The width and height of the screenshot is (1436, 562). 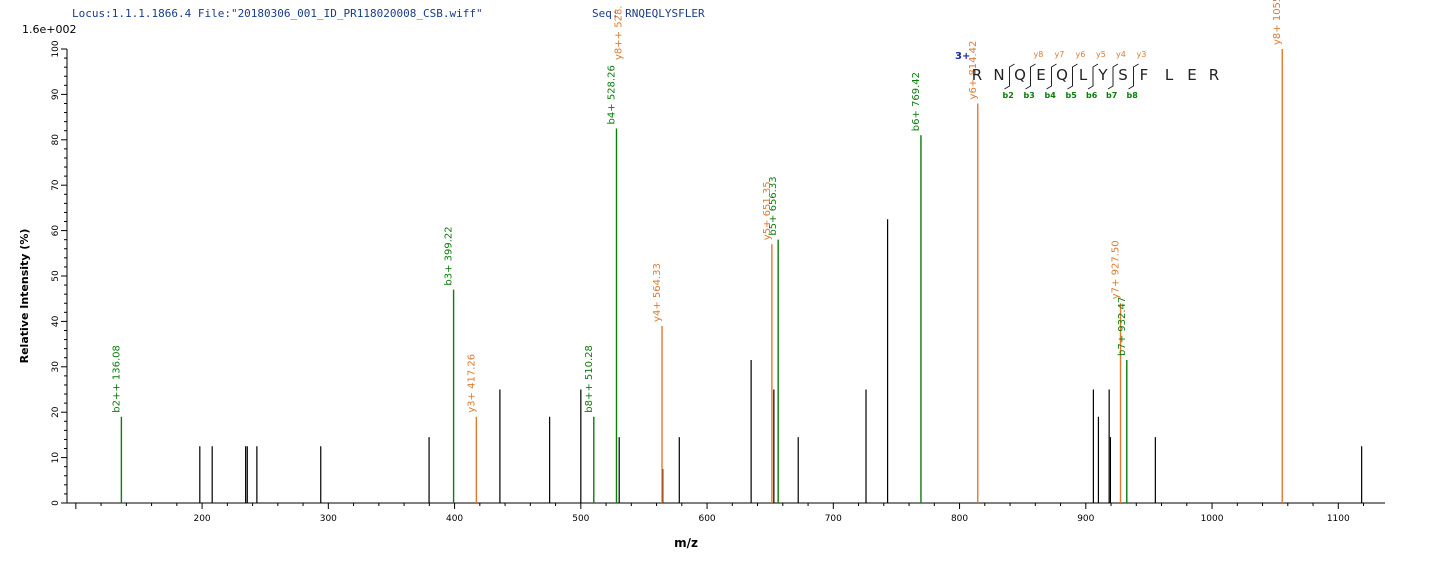 What do you see at coordinates (56, 140) in the screenshot?
I see `y-tick-label: 80` at bounding box center [56, 140].